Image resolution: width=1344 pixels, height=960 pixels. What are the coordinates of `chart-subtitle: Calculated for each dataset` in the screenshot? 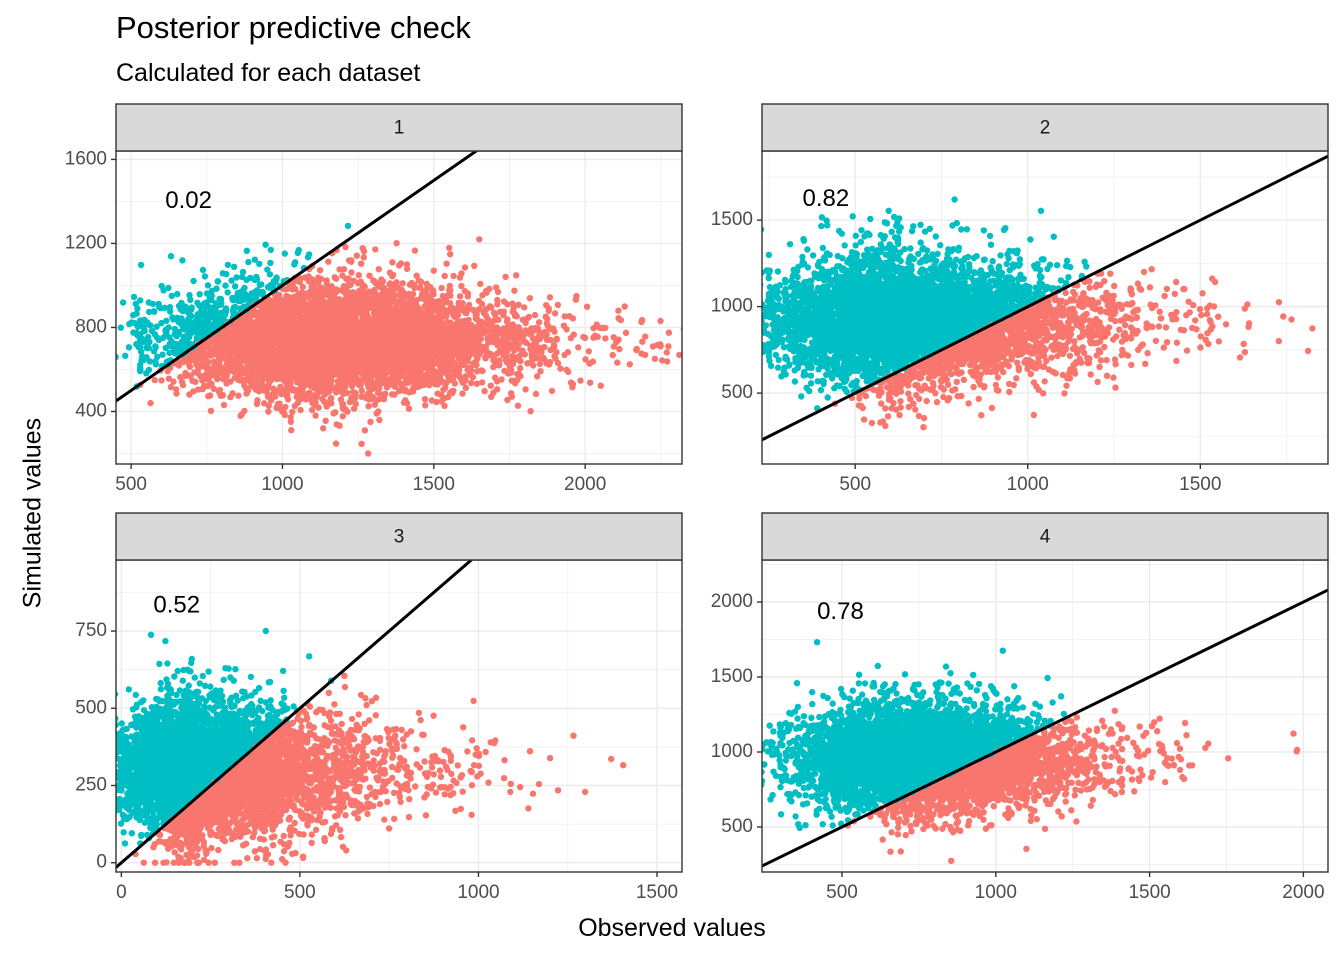 It's located at (268, 73).